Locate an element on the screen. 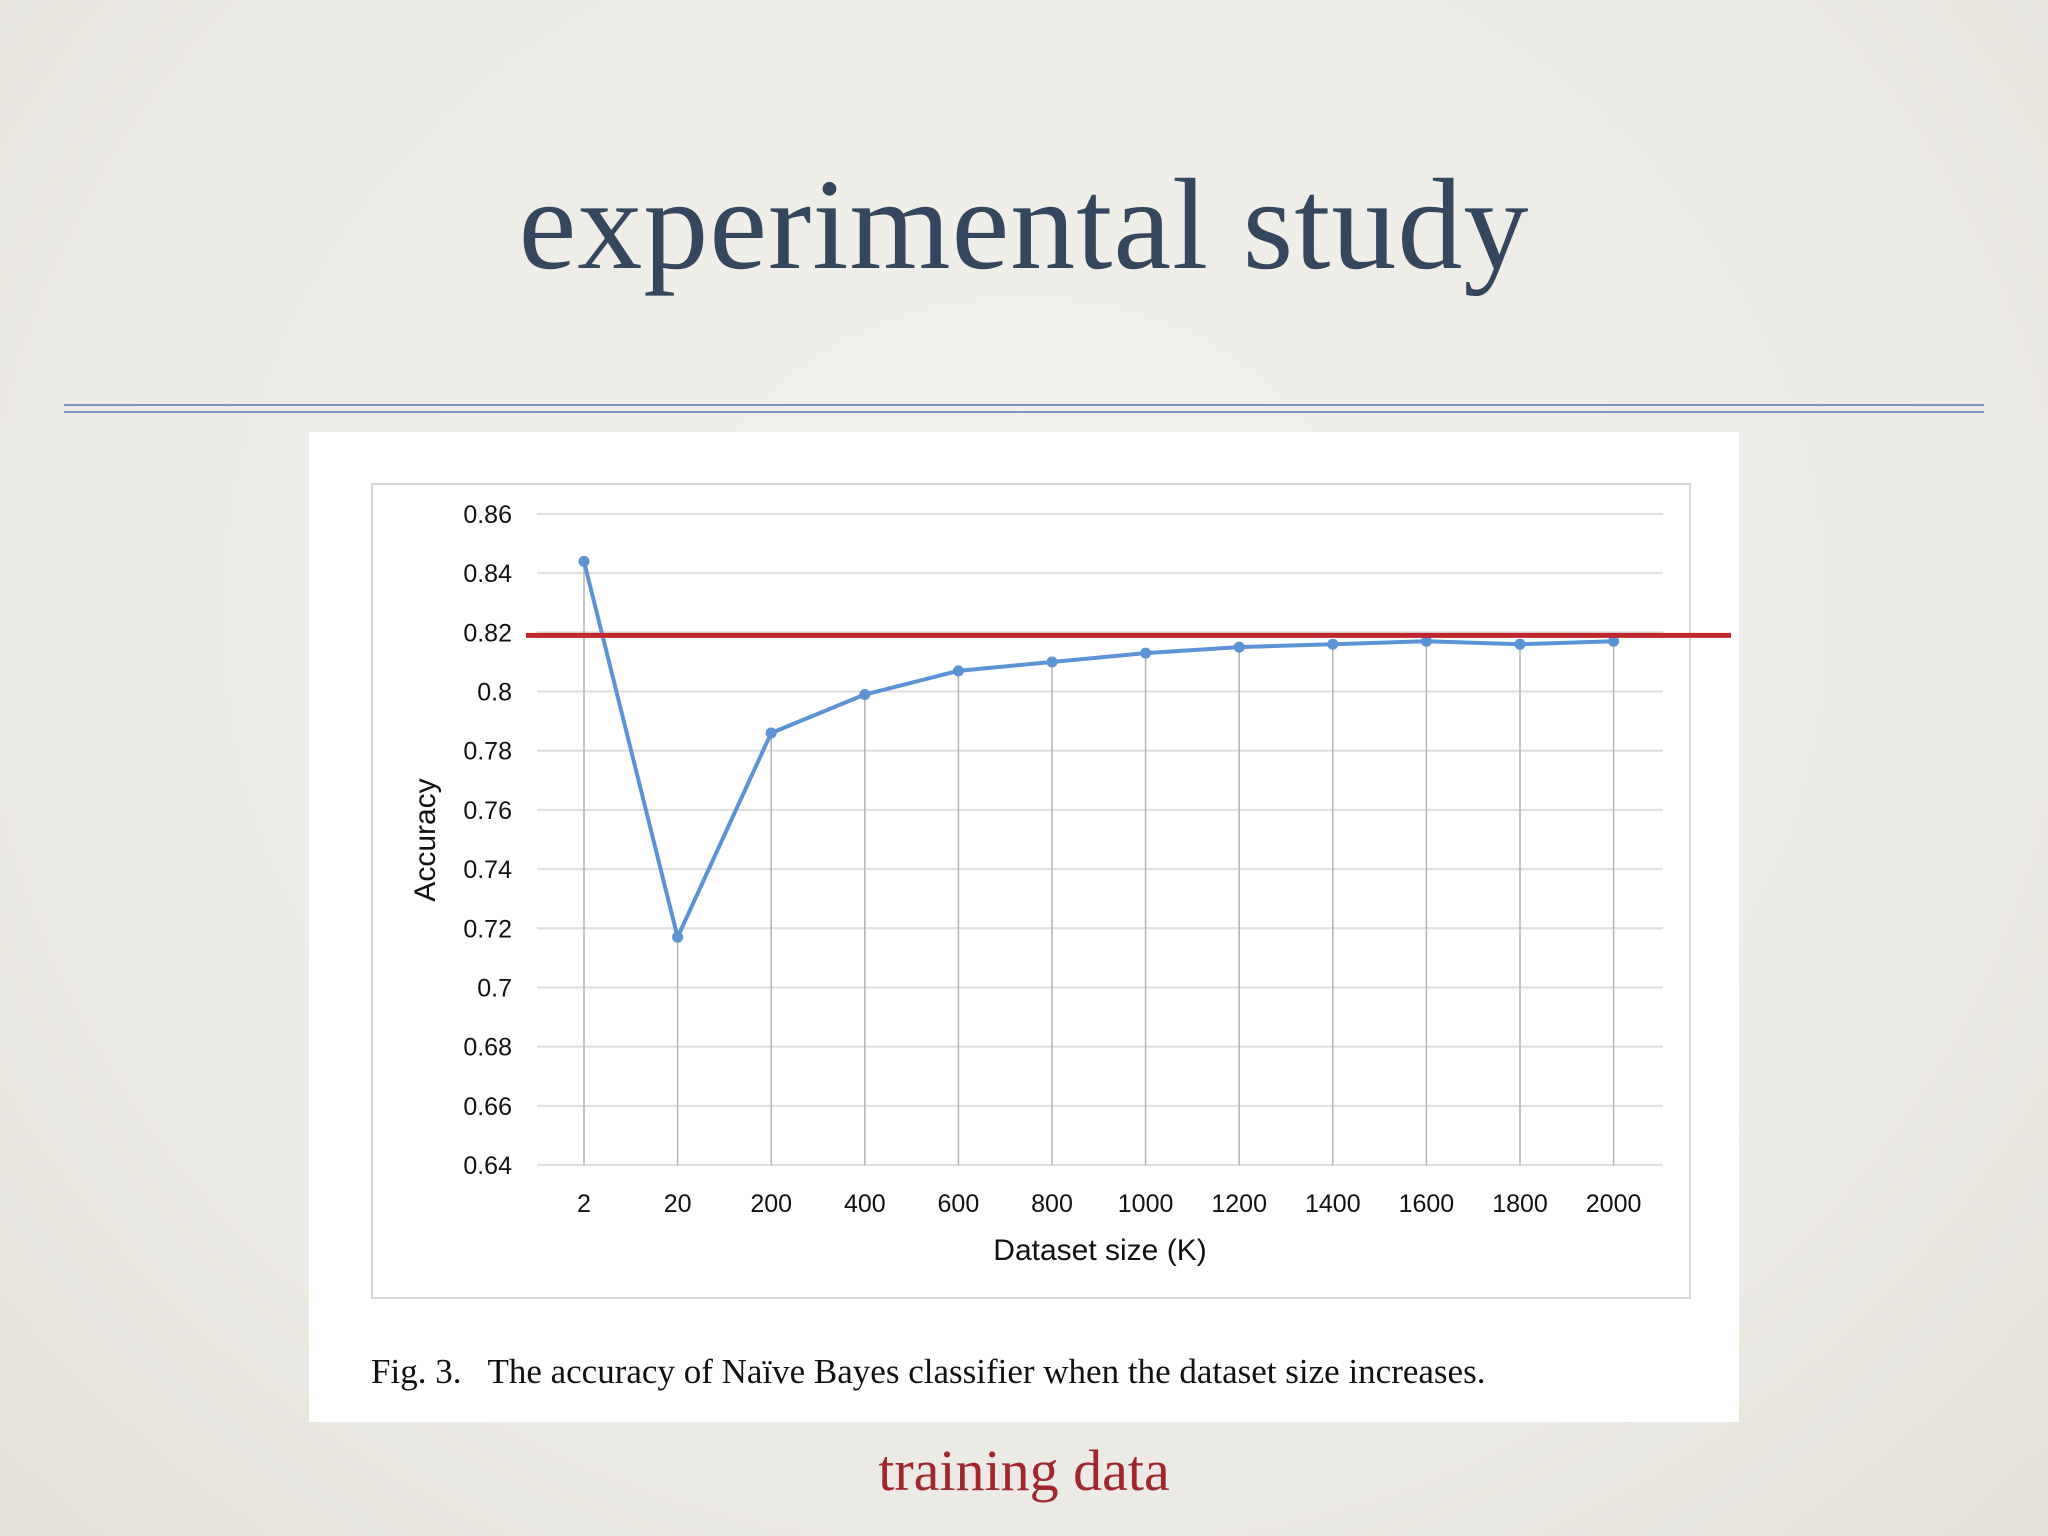 The width and height of the screenshot is (2048, 1536). y-tick-label: 0.78 is located at coordinates (487, 752).